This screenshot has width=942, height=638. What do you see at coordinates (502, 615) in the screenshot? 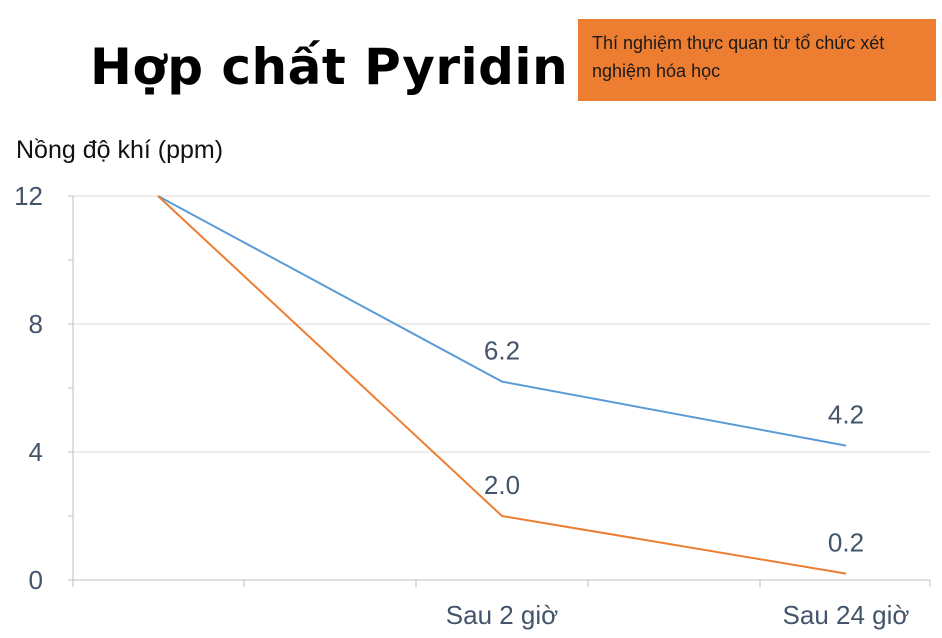
I see `x-tick-label: Sau 2 giờ` at bounding box center [502, 615].